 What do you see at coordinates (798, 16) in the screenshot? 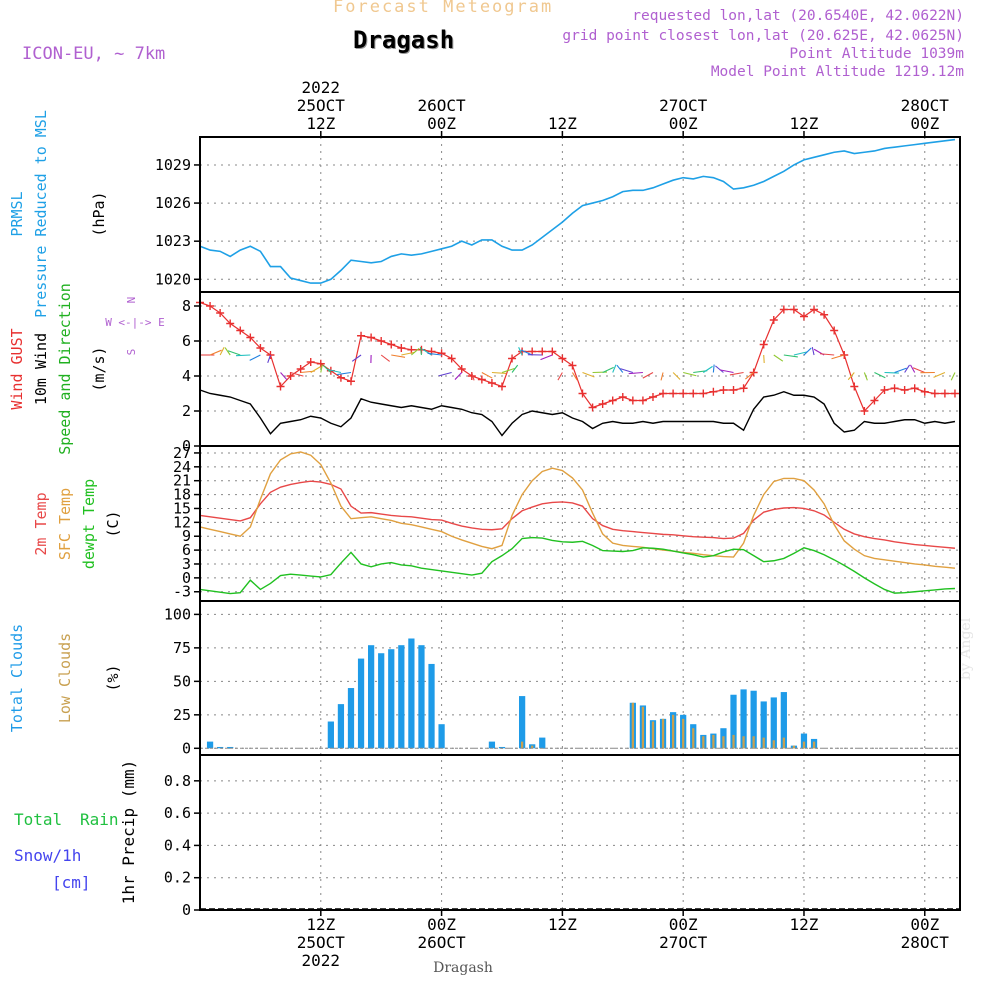
I see `requested-coords: requested lon,lat (20.6540E, 42.0622N)` at bounding box center [798, 16].